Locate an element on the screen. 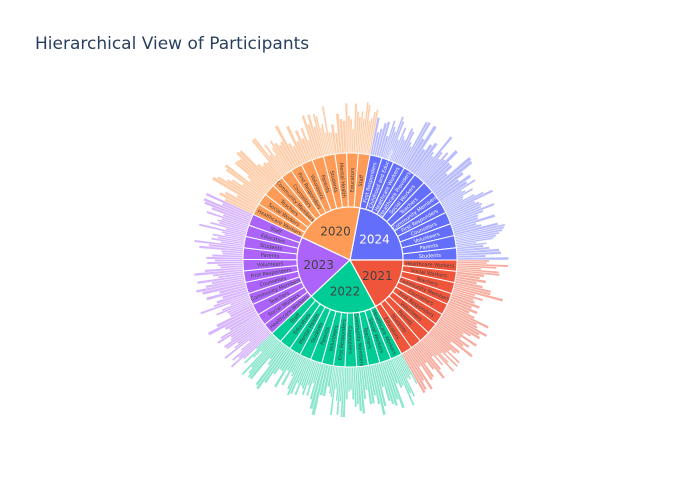  category-label: Counselors is located at coordinates (350, 340).